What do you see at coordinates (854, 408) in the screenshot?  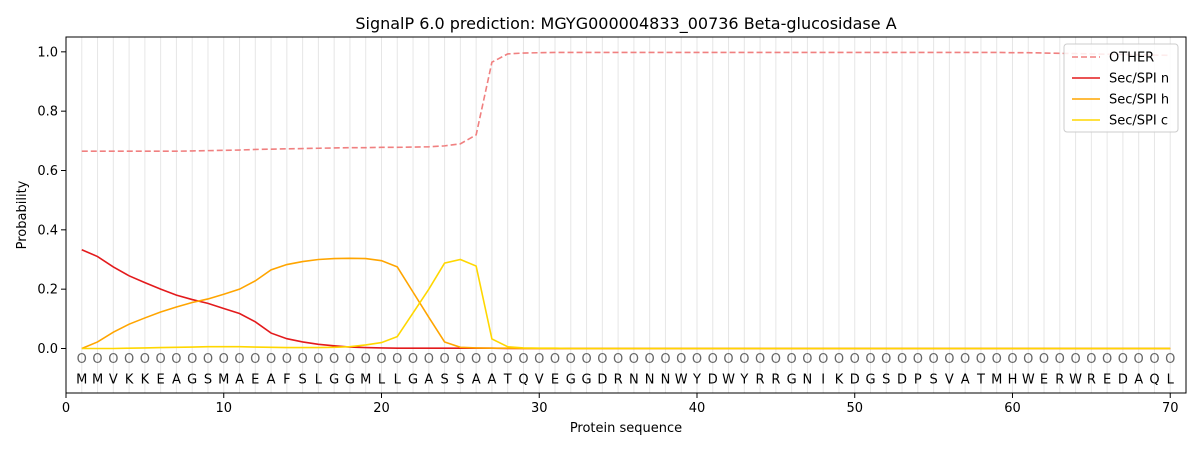 I see `x-tick-label: 50` at bounding box center [854, 408].